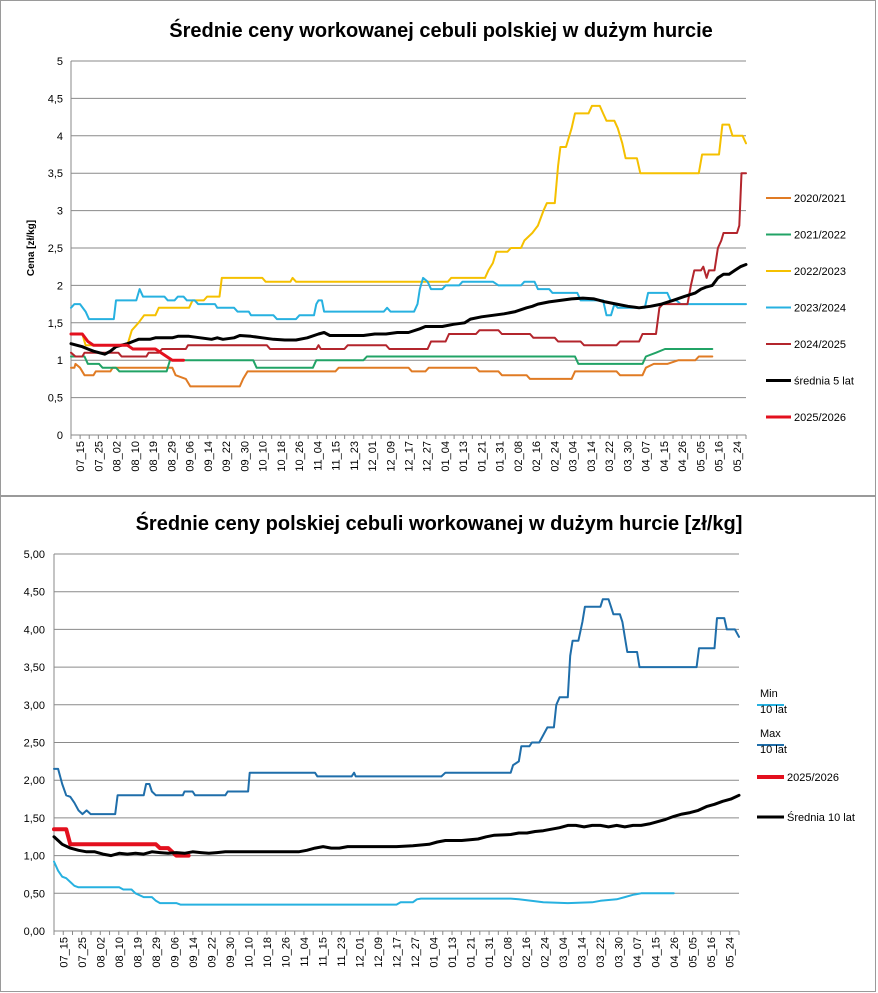  Describe the element at coordinates (628, 456) in the screenshot. I see `x-tick-label: 03_30` at that location.